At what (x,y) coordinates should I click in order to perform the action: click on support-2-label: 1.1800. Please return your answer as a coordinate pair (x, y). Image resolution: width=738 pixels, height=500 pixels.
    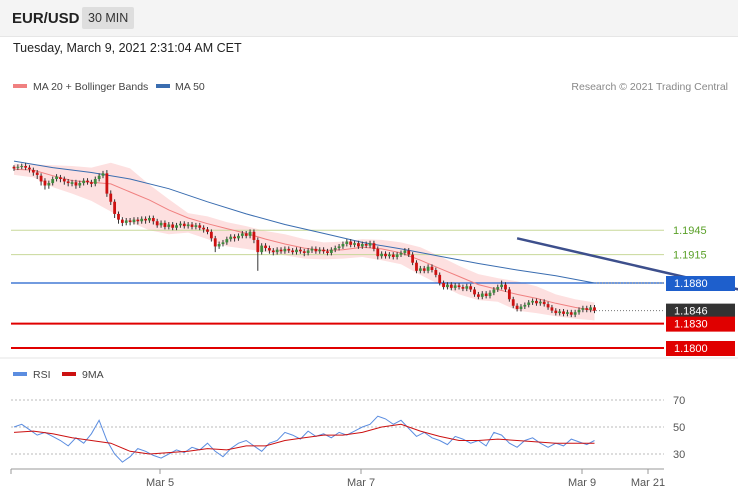
    Looking at the image, I should click on (691, 349).